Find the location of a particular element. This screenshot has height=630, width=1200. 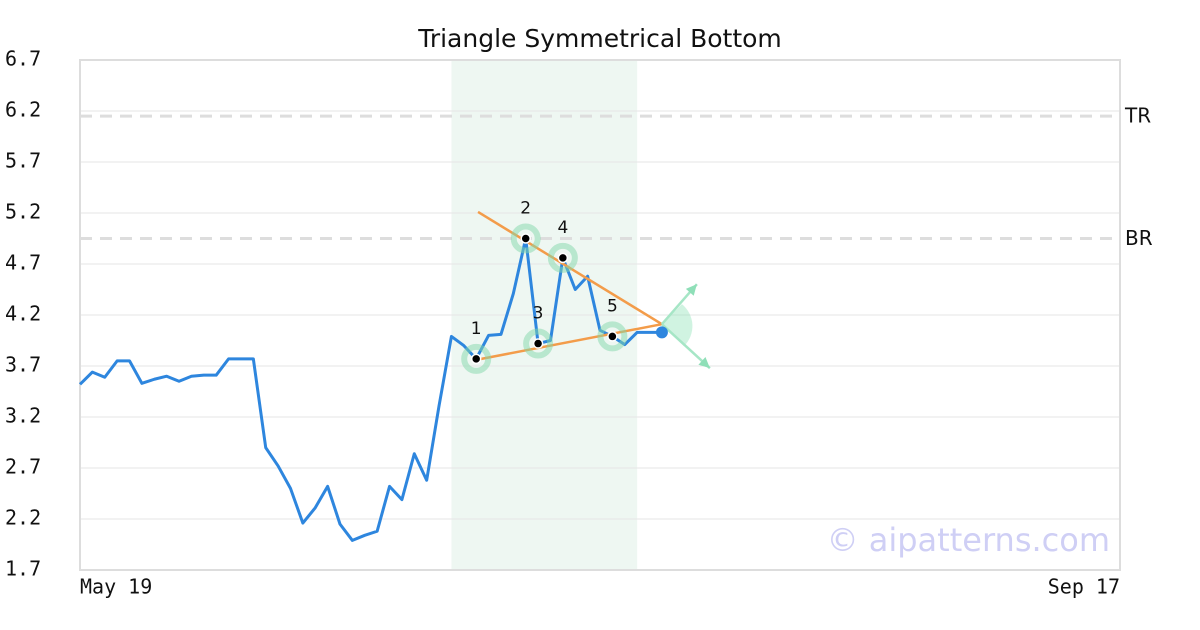

pattern-label: 2 is located at coordinates (525, 209).